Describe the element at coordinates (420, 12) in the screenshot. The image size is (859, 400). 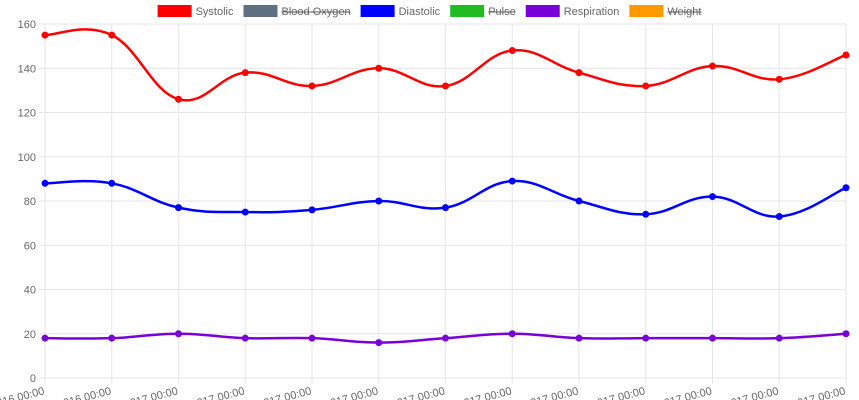
I see `legend-label: Diastolic` at that location.